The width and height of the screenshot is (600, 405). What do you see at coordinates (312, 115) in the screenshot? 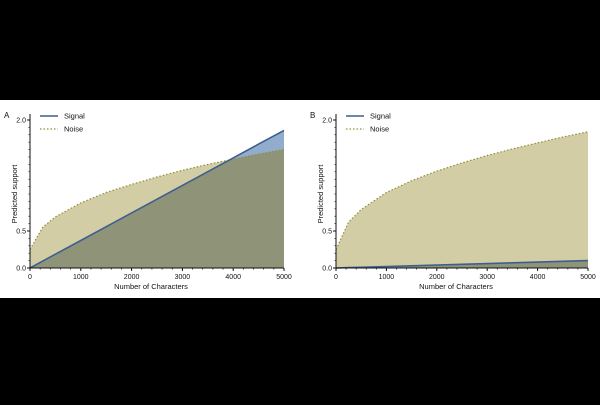
I see `panel-label: B` at bounding box center [312, 115].